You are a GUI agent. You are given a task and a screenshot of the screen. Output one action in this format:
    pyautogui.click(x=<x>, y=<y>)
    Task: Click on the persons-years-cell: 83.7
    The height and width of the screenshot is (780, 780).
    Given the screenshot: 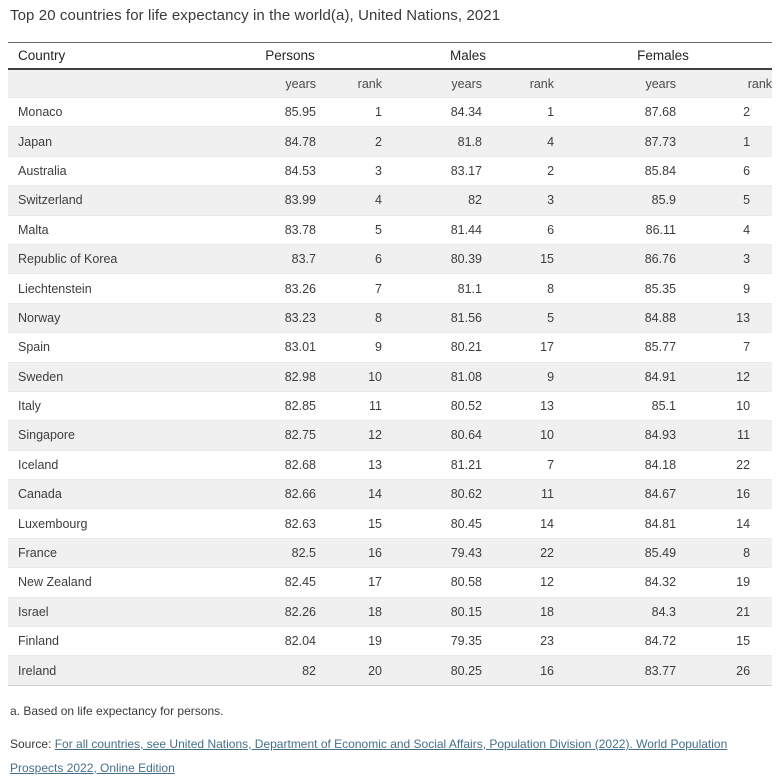 What is the action you would take?
    pyautogui.click(x=257, y=258)
    